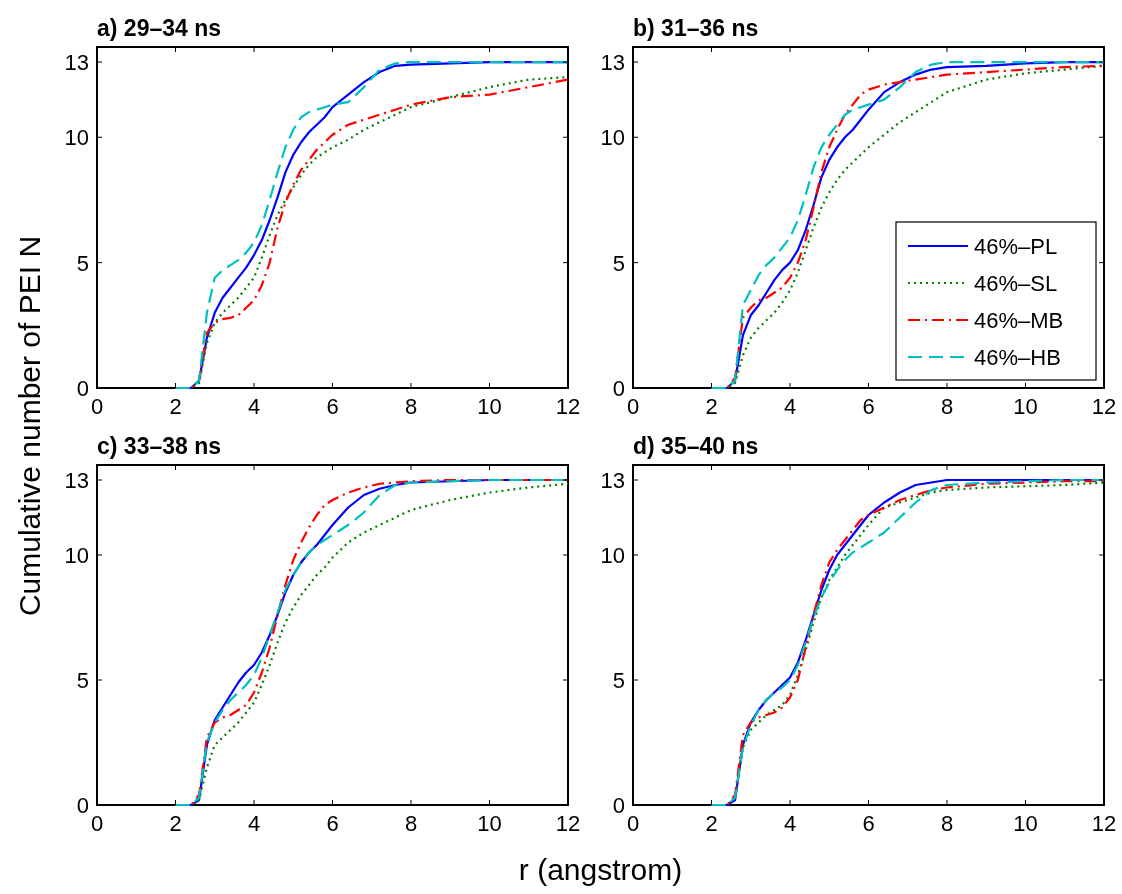 The image size is (1122, 894). Describe the element at coordinates (159, 446) in the screenshot. I see `chart-title: c) 33–38 ns` at that location.